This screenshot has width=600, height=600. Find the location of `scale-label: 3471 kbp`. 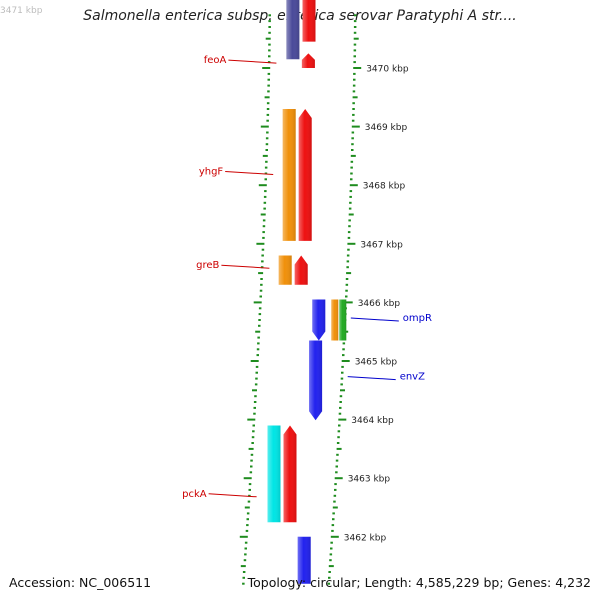

scale-label: 3471 kbp is located at coordinates (21, 11).